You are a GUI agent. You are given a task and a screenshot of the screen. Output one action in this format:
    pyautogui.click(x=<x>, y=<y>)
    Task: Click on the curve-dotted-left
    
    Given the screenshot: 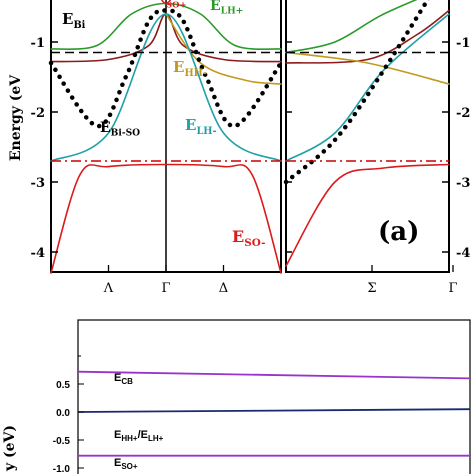 What is the action you would take?
    pyautogui.click(x=166, y=68)
    